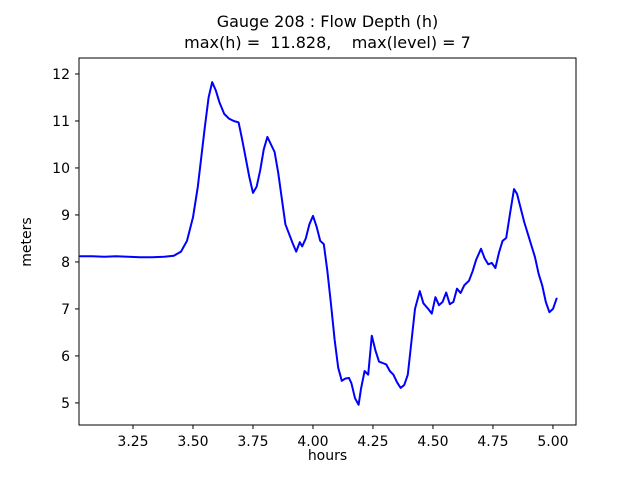  What do you see at coordinates (65, 404) in the screenshot?
I see `y-tick-label: 5` at bounding box center [65, 404].